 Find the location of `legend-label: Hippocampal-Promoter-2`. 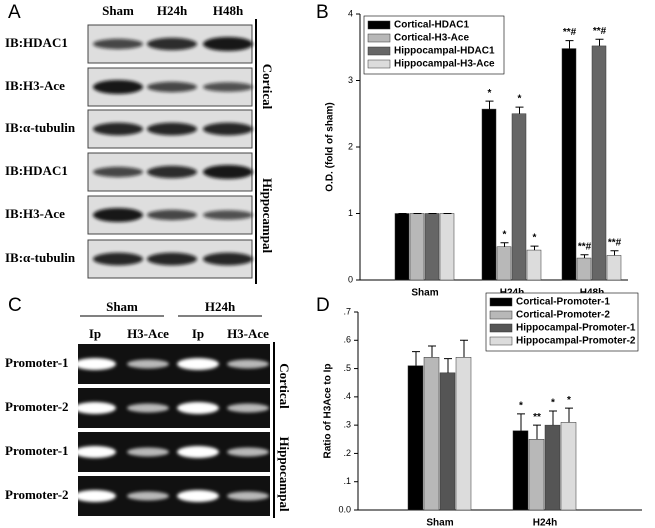

legend-label: Hippocampal-Promoter-2 is located at coordinates (576, 341).